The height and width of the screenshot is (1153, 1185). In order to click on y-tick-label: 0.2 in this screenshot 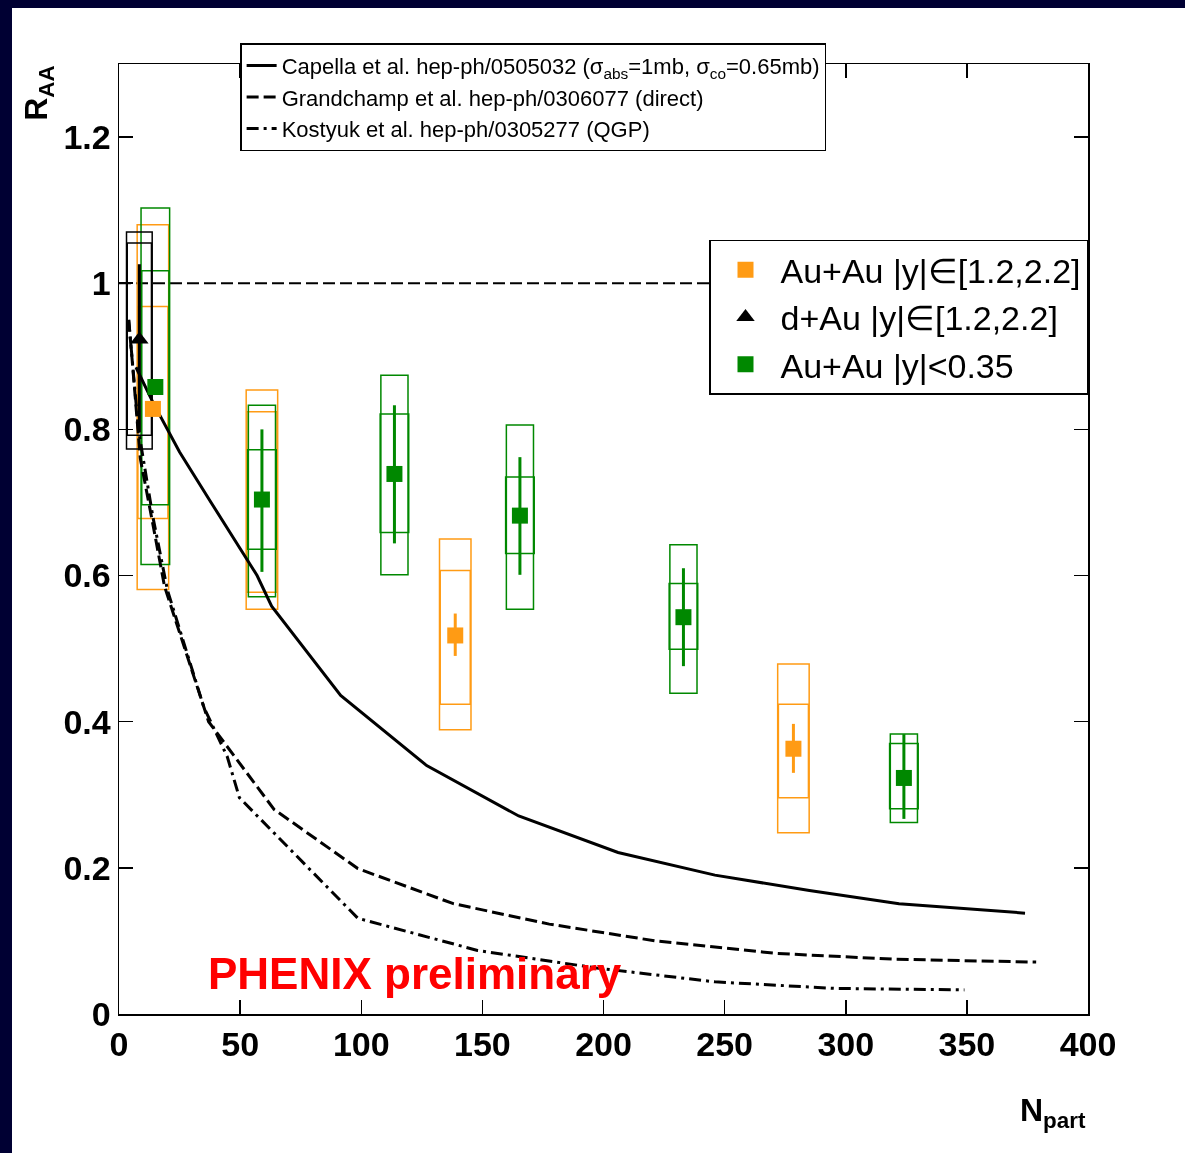, I will do `click(87, 867)`.